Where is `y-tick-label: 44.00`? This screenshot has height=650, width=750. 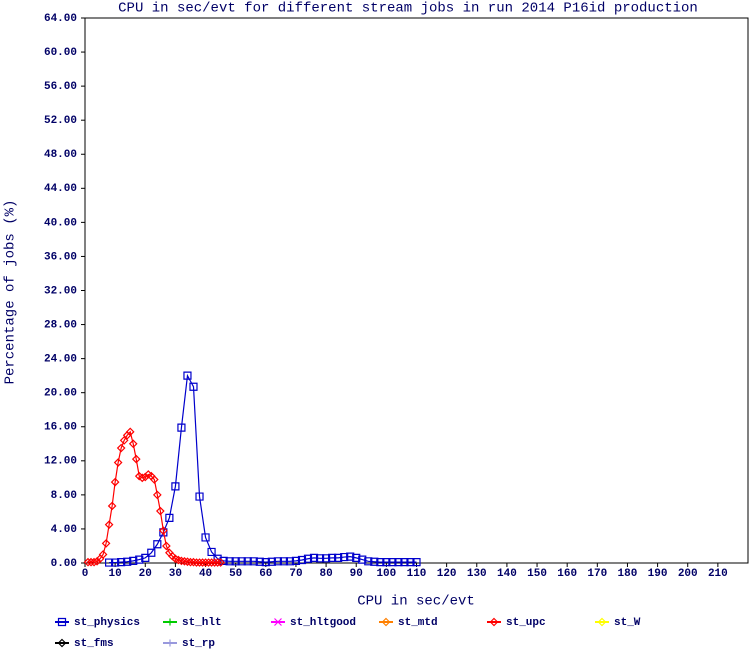 y-tick-label: 44.00 is located at coordinates (60, 189).